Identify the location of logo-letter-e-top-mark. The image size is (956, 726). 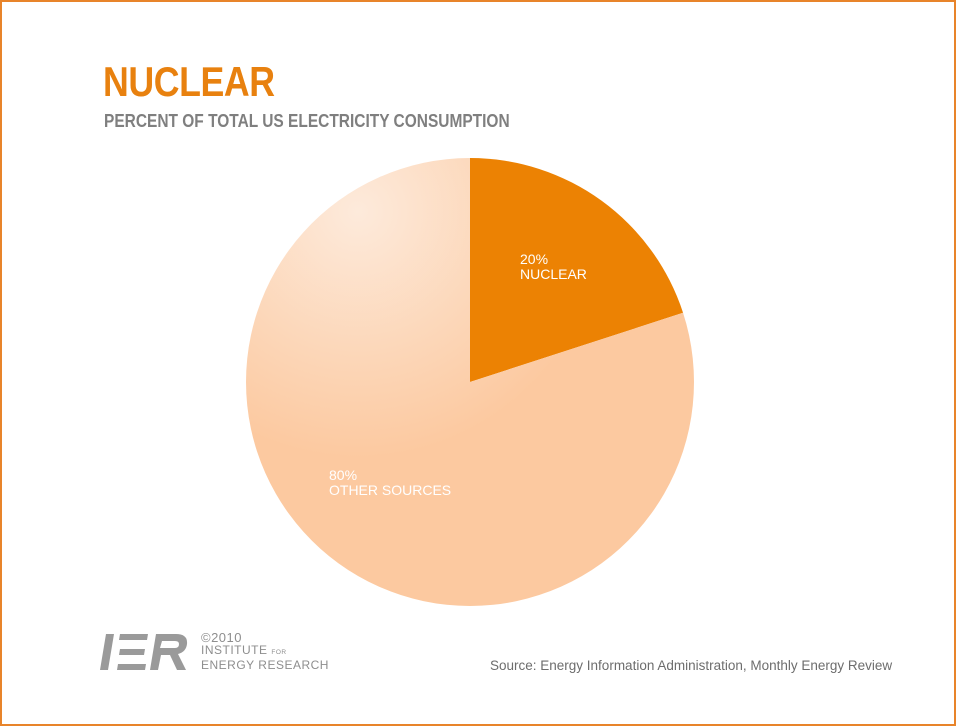
(133, 637).